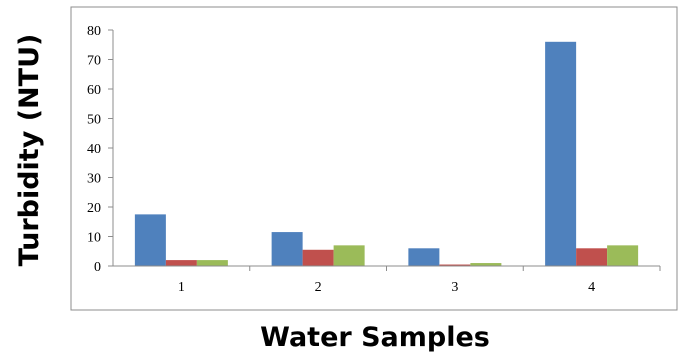 The image size is (680, 353). What do you see at coordinates (419, 280) in the screenshot?
I see `x-axis-ticks: 1 2 3 4` at bounding box center [419, 280].